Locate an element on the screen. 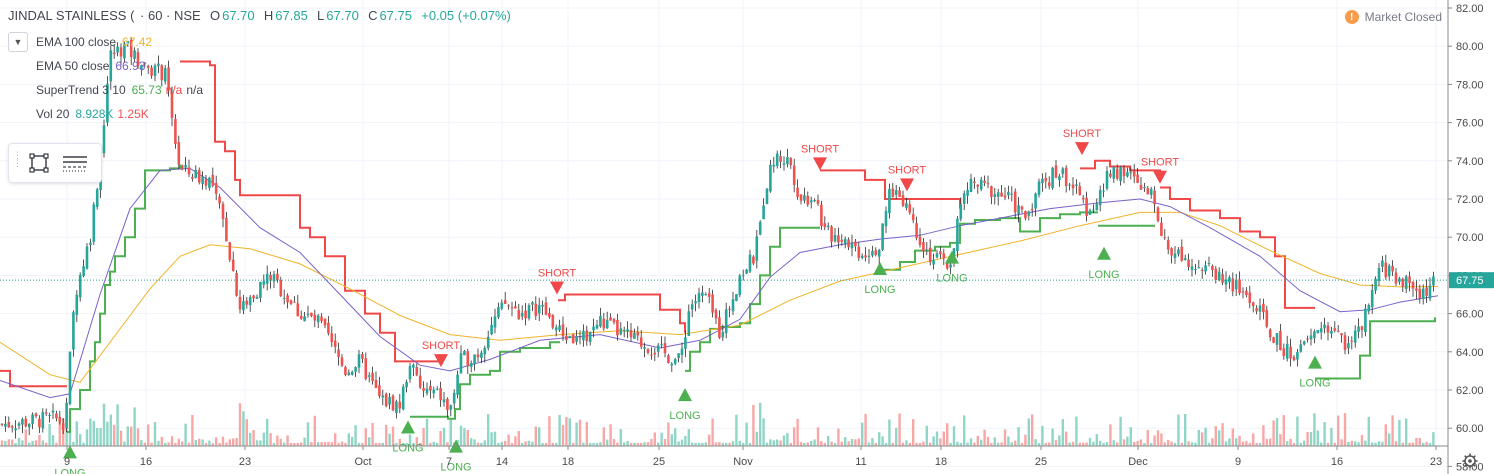 Image resolution: width=1494 pixels, height=474 pixels. price-tick-label: 64.00 is located at coordinates (1470, 353).